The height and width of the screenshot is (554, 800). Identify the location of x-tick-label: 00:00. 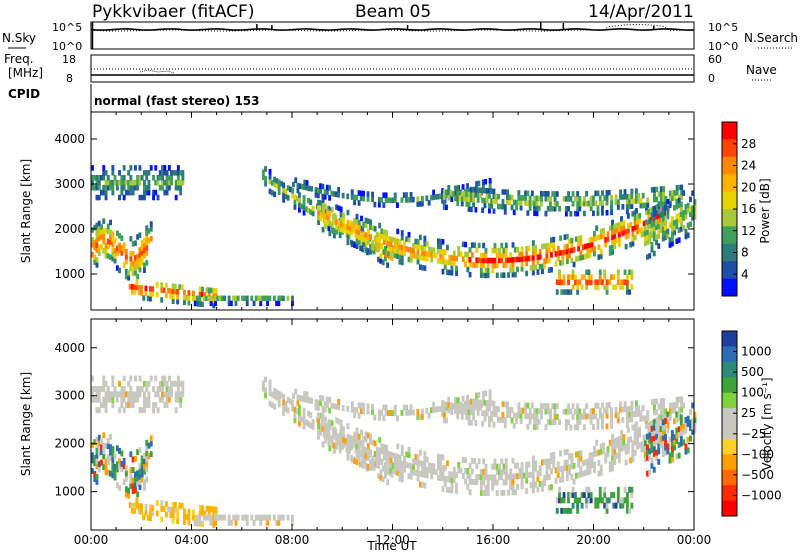
(694, 540).